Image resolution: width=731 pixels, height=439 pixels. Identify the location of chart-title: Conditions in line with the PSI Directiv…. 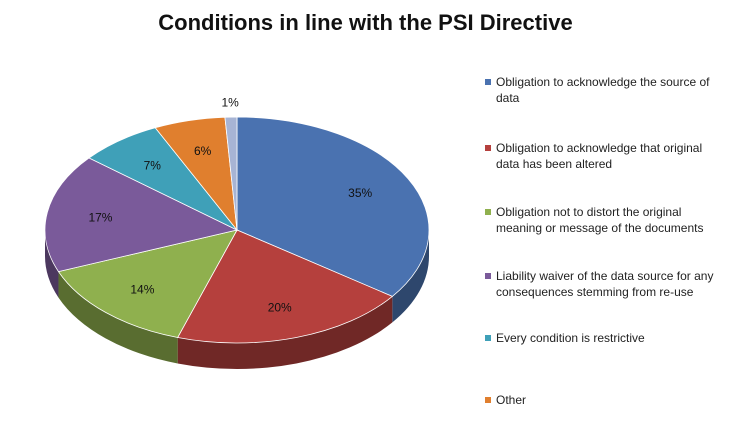
(365, 22).